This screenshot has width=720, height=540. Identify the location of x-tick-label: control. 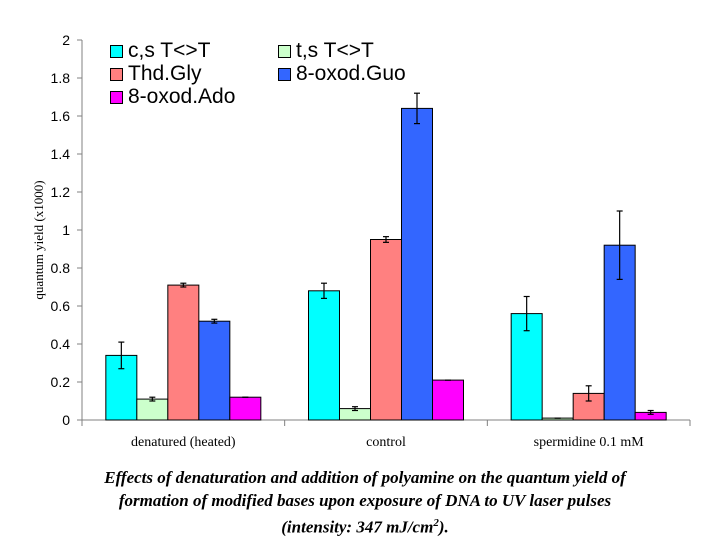
(386, 442).